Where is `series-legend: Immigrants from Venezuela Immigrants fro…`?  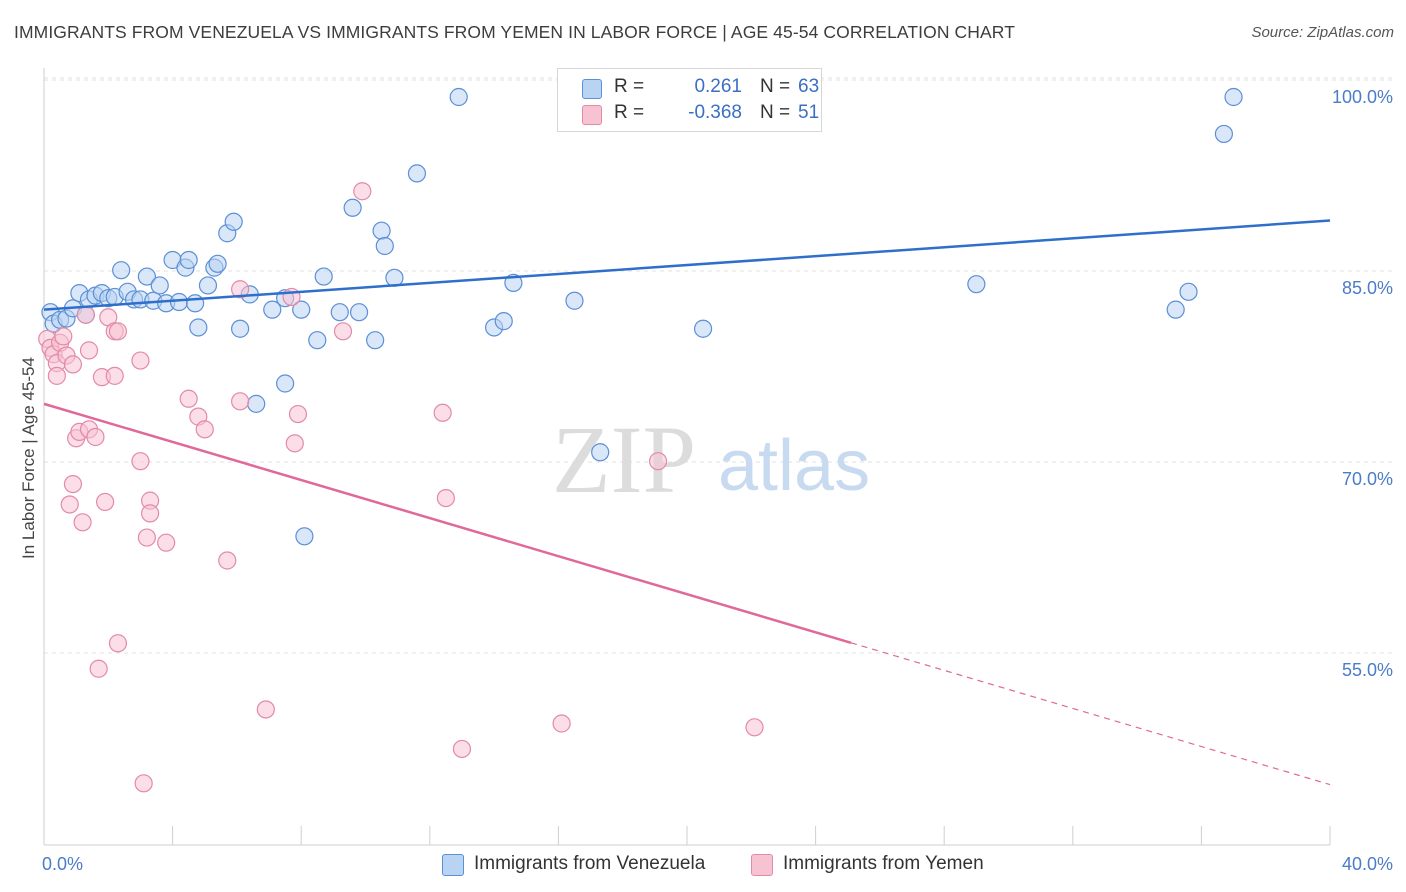
series-legend: Immigrants from Venezuela Immigrants fro… is located at coordinates (703, 865).